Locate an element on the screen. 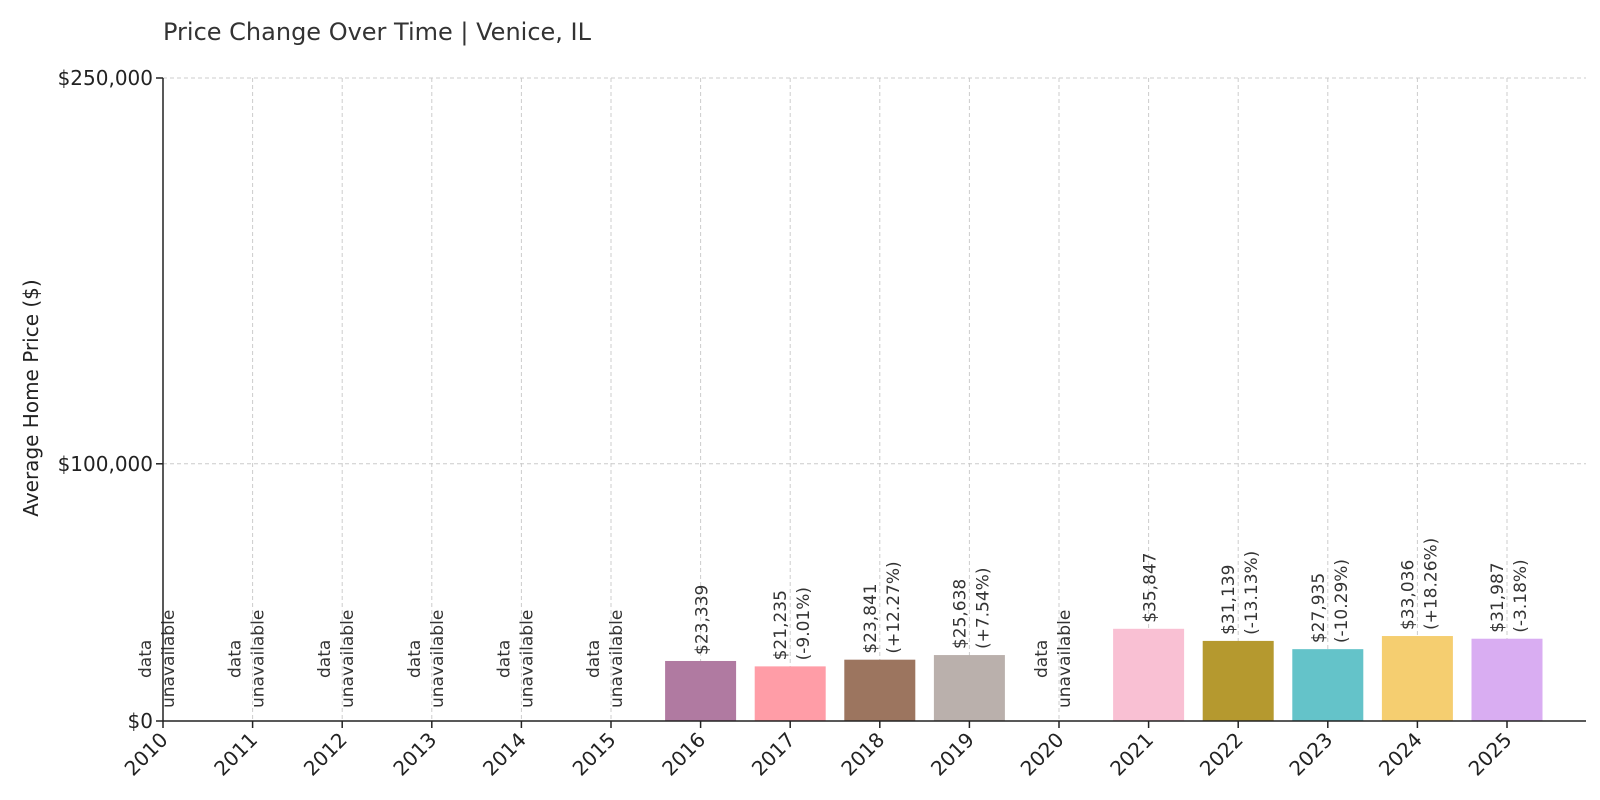 The image size is (1600, 800). bar-change-label: (-9.01%) is located at coordinates (804, 623).